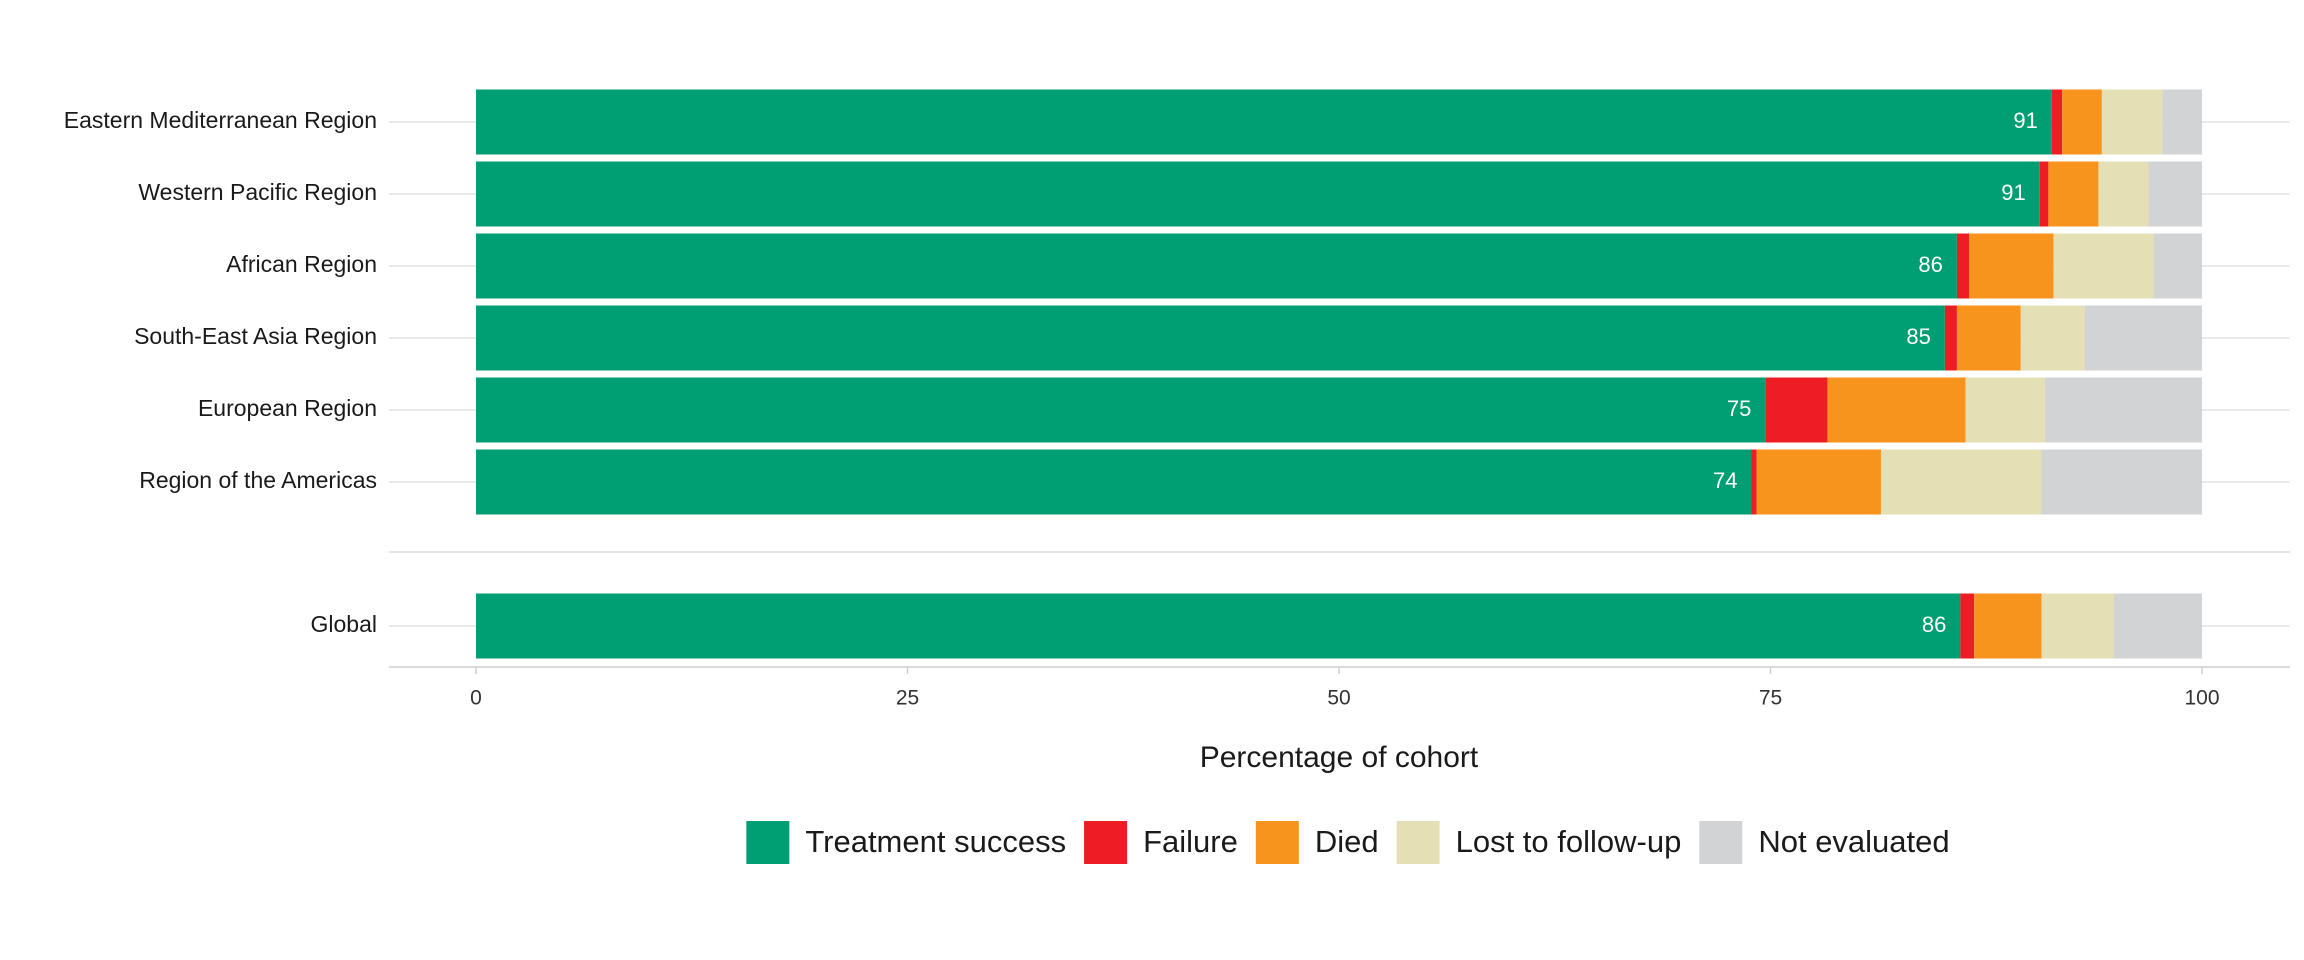  I want to click on x-tick-label: 0, so click(476, 698).